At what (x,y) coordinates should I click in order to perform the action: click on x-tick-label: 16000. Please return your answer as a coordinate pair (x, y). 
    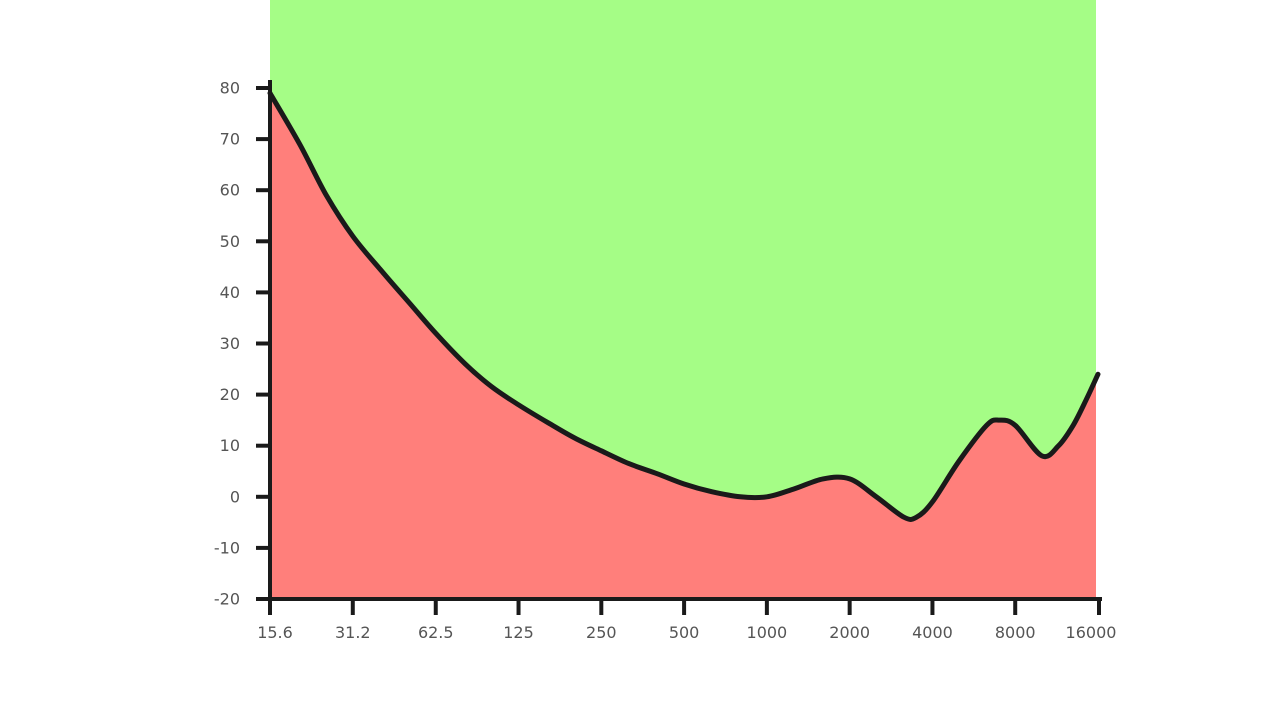
    Looking at the image, I should click on (1091, 632).